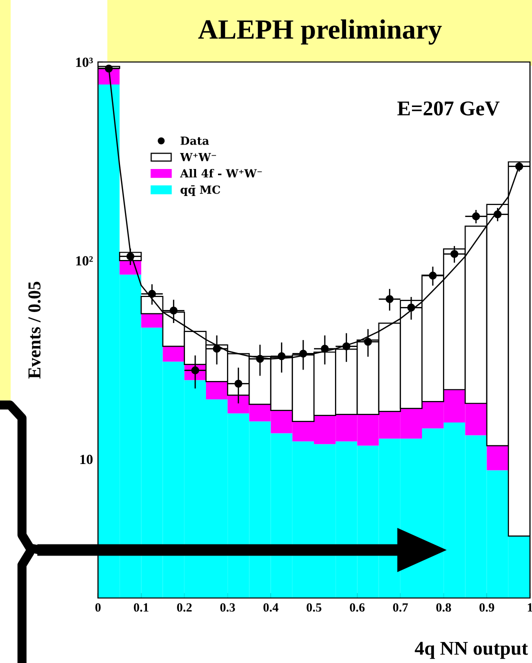 This screenshot has height=663, width=532. I want to click on x-tick-label: 1, so click(530, 607).